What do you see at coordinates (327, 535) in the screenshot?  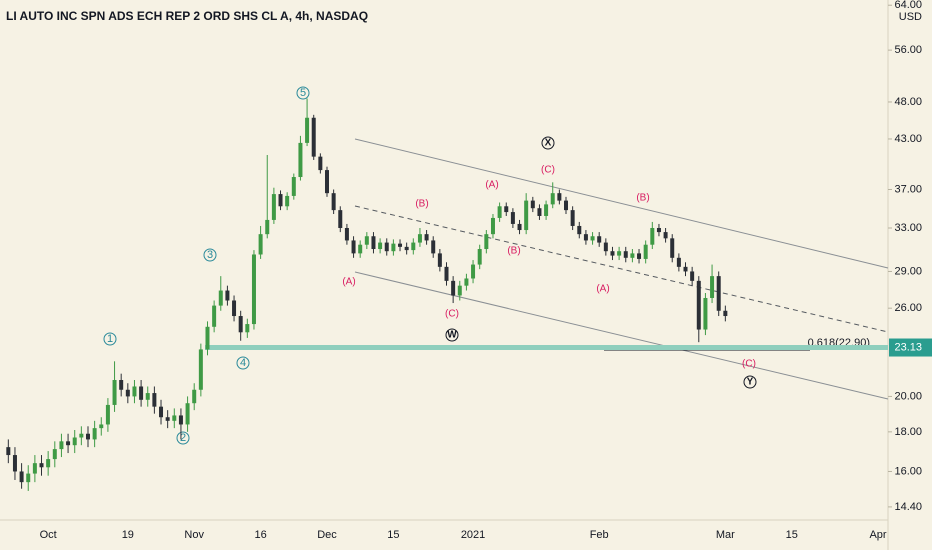 I see `x-tick-label: Dec` at bounding box center [327, 535].